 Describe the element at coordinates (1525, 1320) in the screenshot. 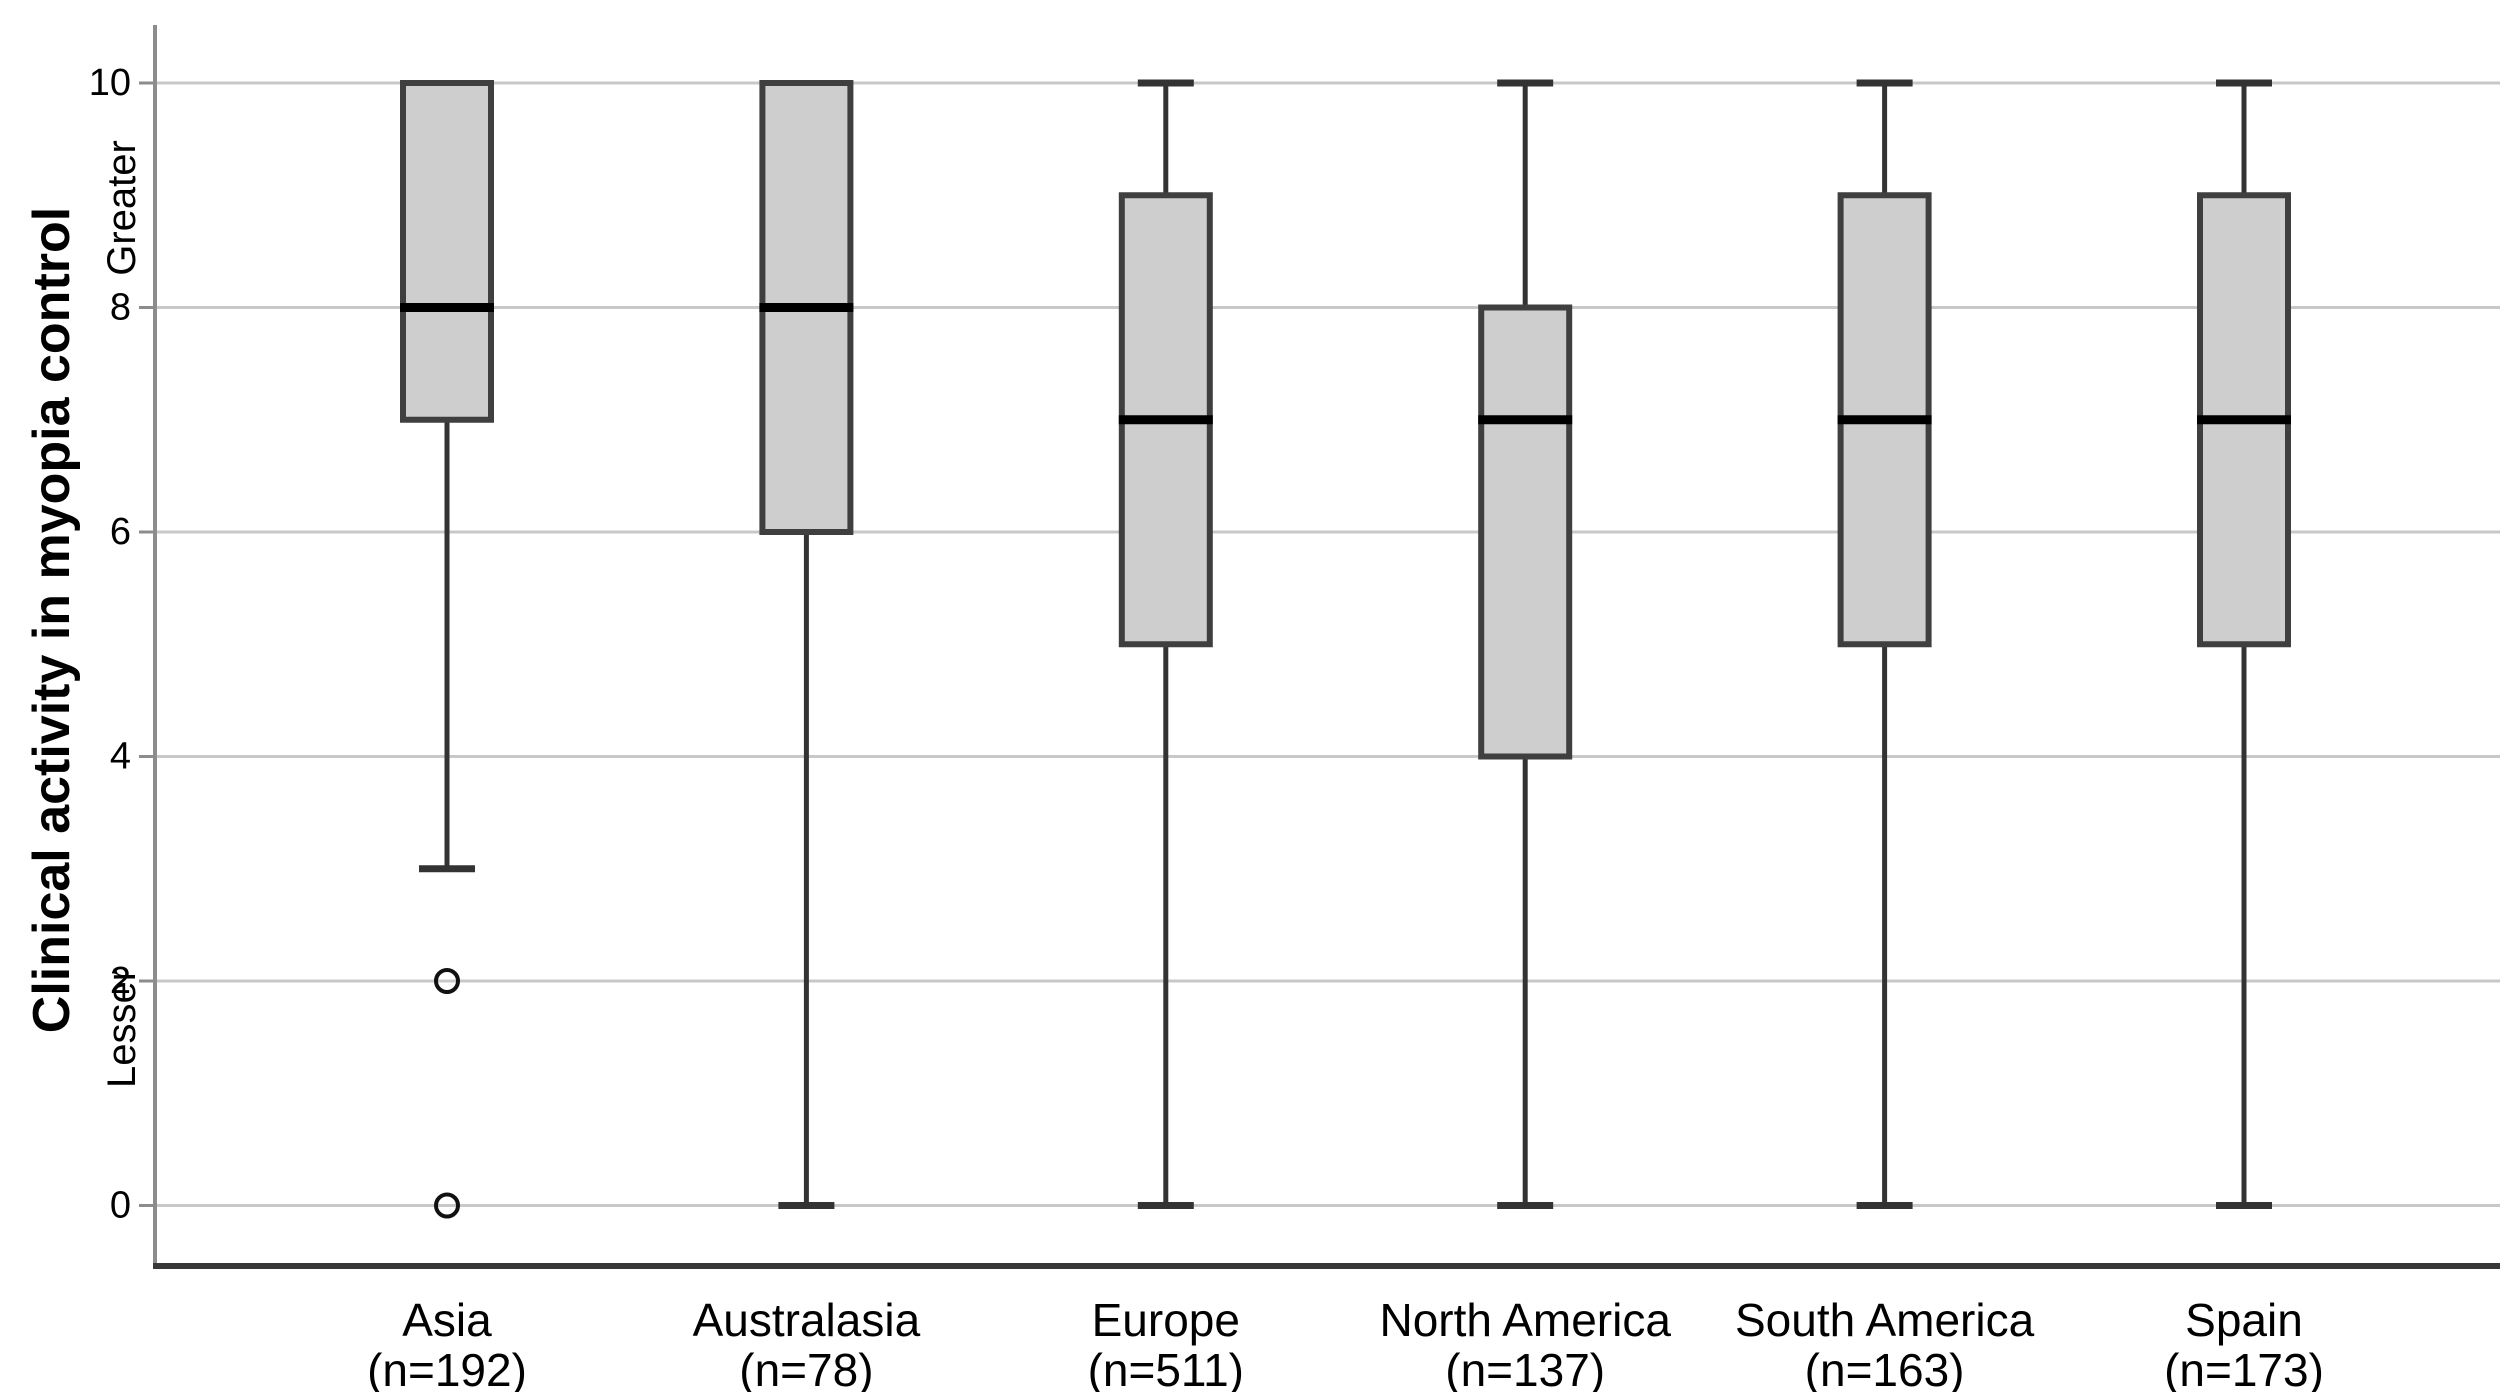

I see `category-label: North America` at that location.